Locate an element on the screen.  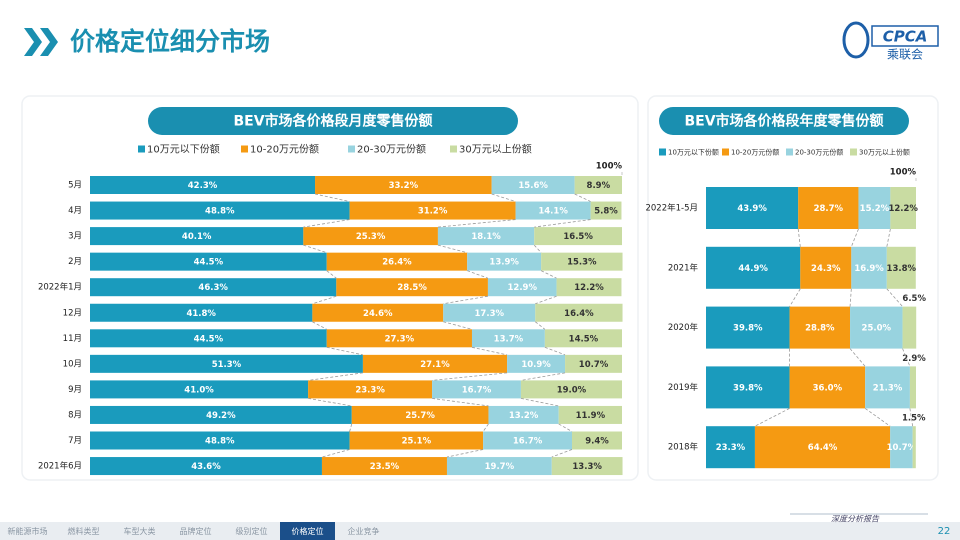
value-label: 25.1% is located at coordinates (417, 442).